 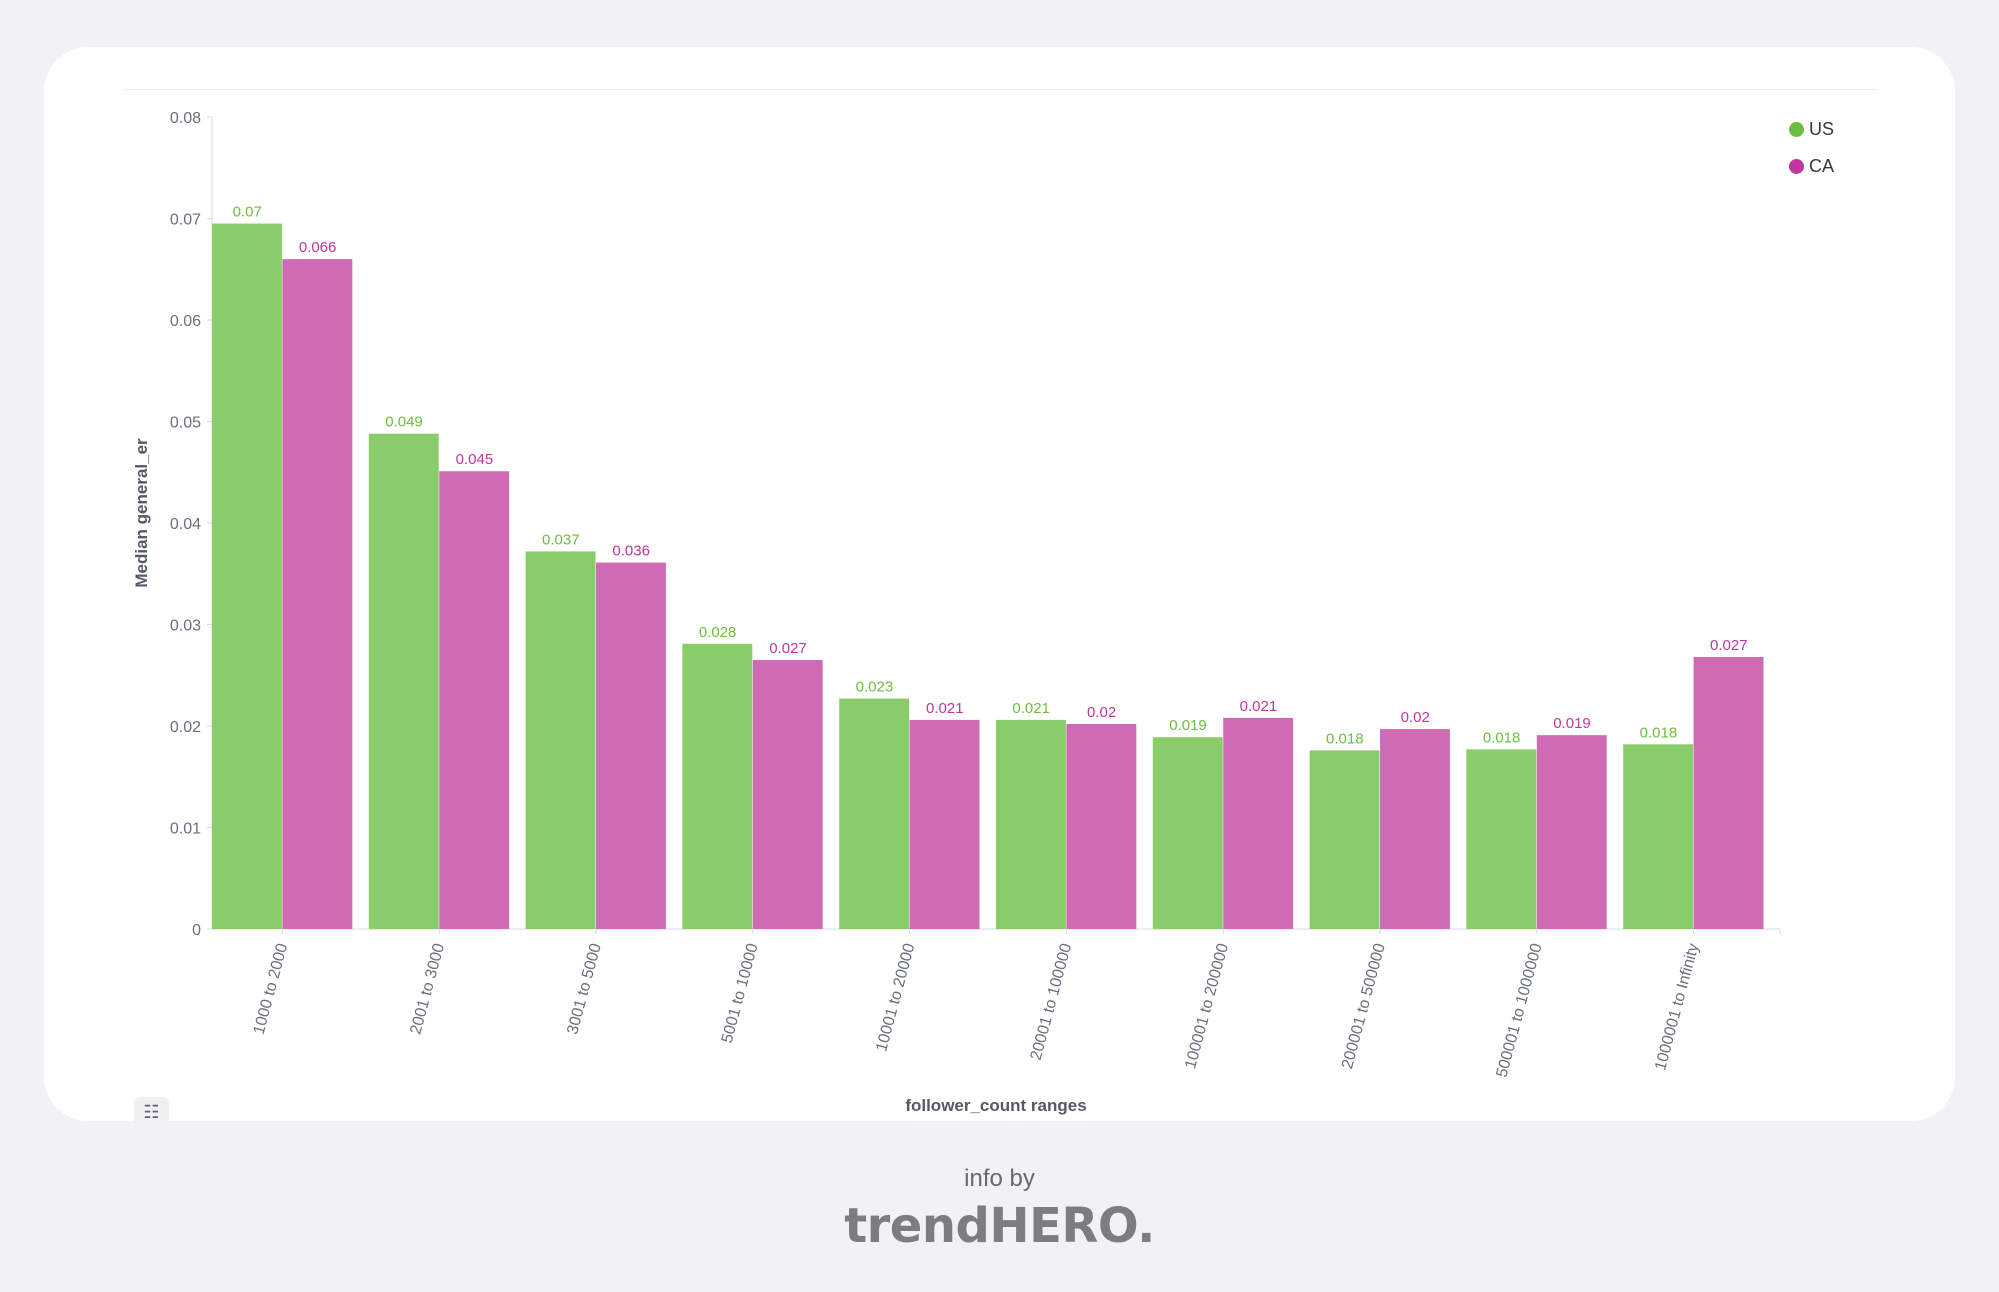 I want to click on legend-item-us: US, so click(x=1811, y=129).